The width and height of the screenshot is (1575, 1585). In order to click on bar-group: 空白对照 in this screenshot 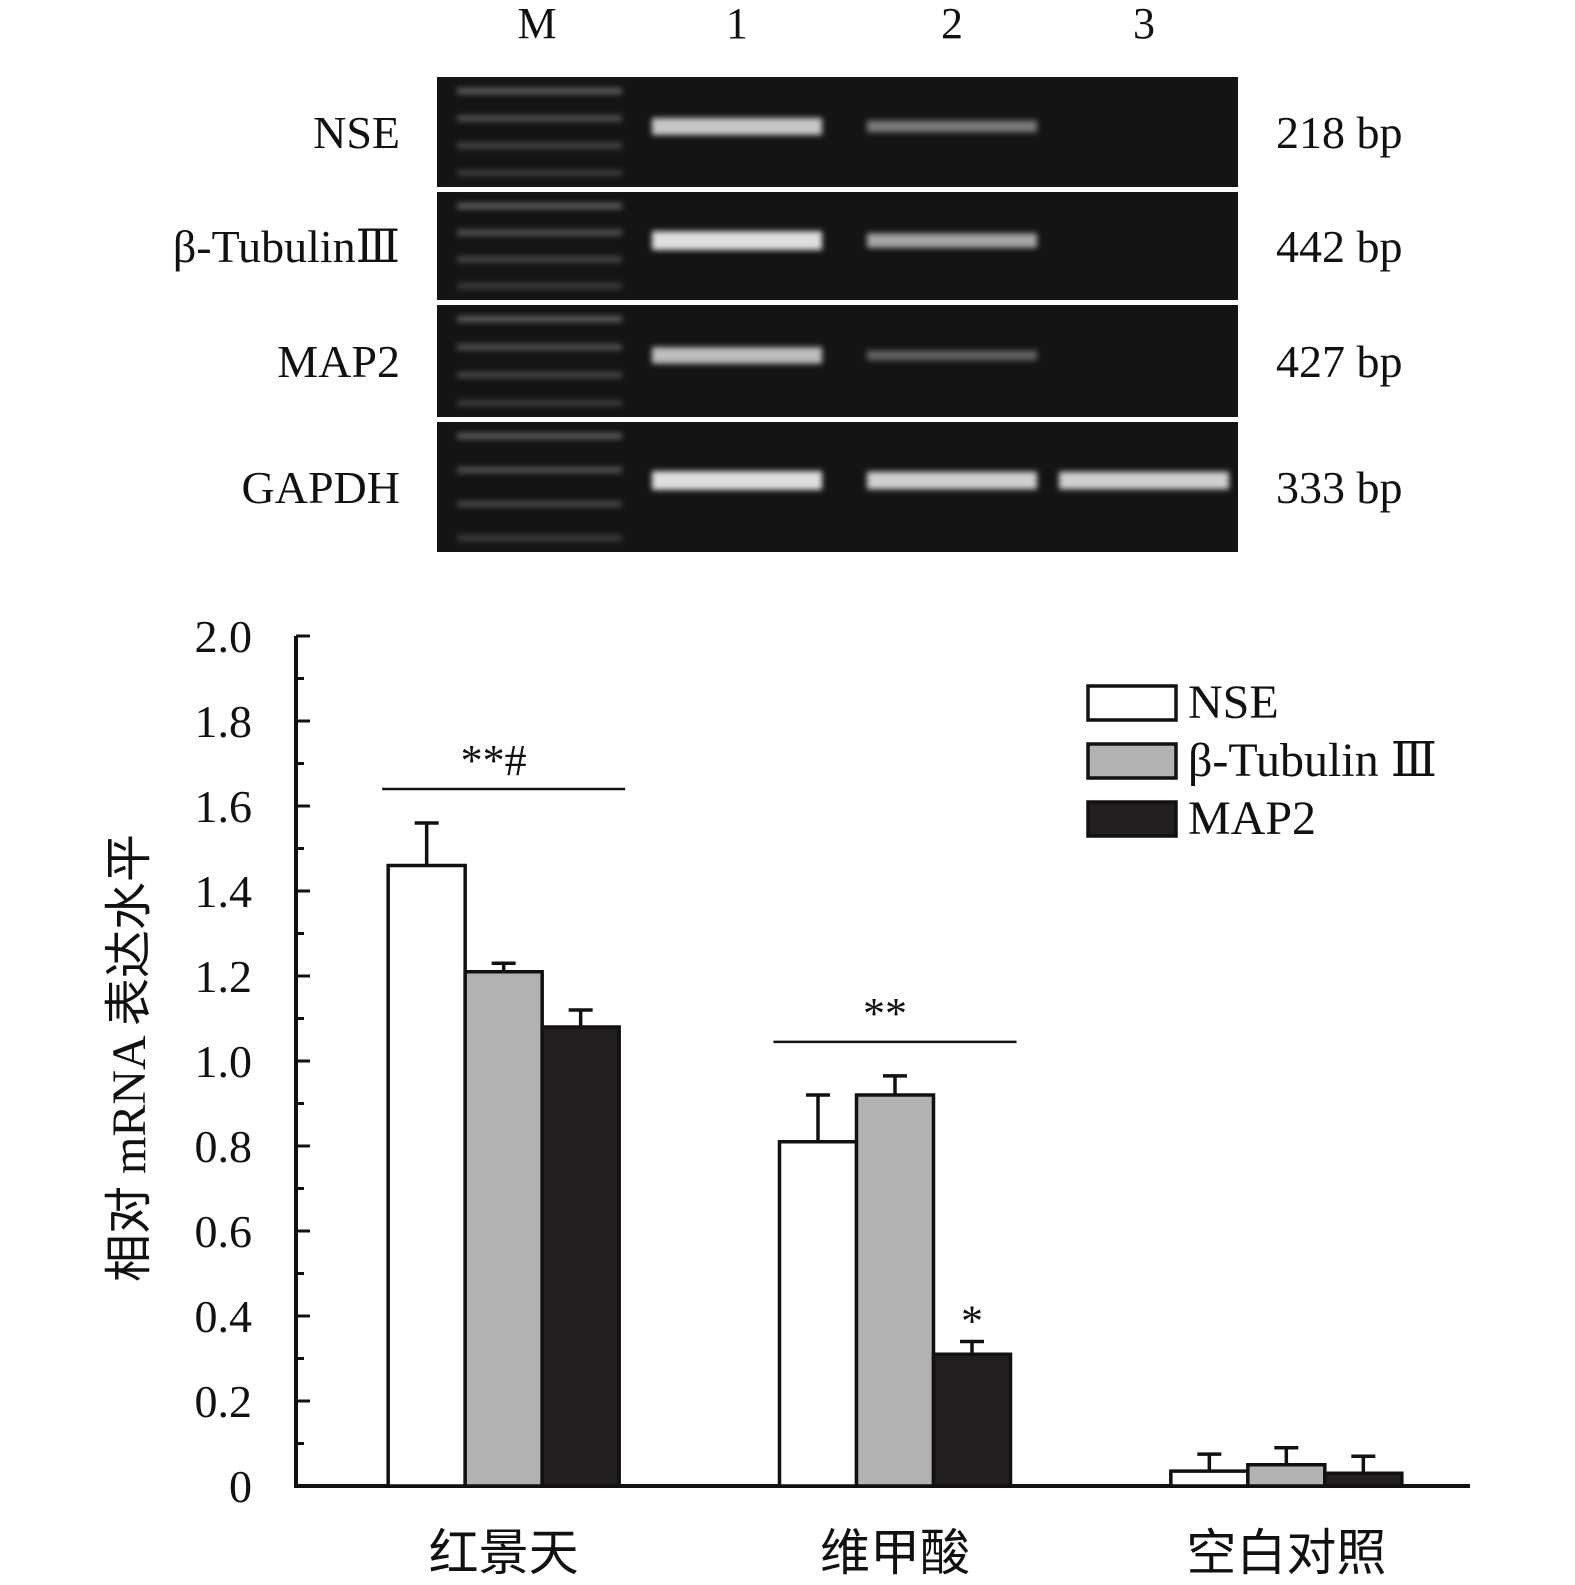, I will do `click(1286, 1513)`.